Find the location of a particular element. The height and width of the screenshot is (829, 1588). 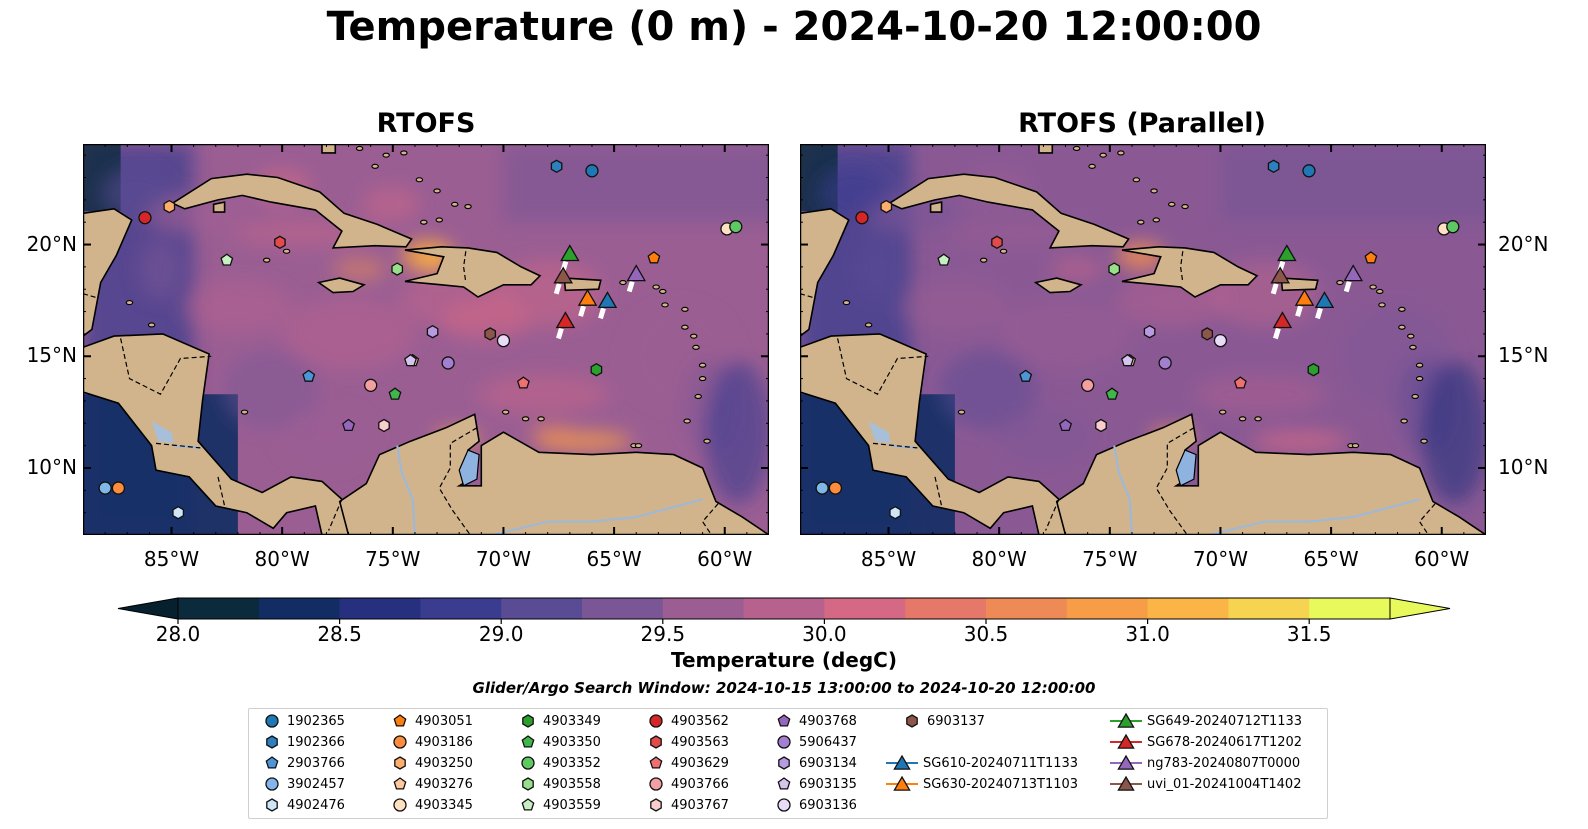

legend-label: uvi_01-20241004T1402 is located at coordinates (1224, 784).